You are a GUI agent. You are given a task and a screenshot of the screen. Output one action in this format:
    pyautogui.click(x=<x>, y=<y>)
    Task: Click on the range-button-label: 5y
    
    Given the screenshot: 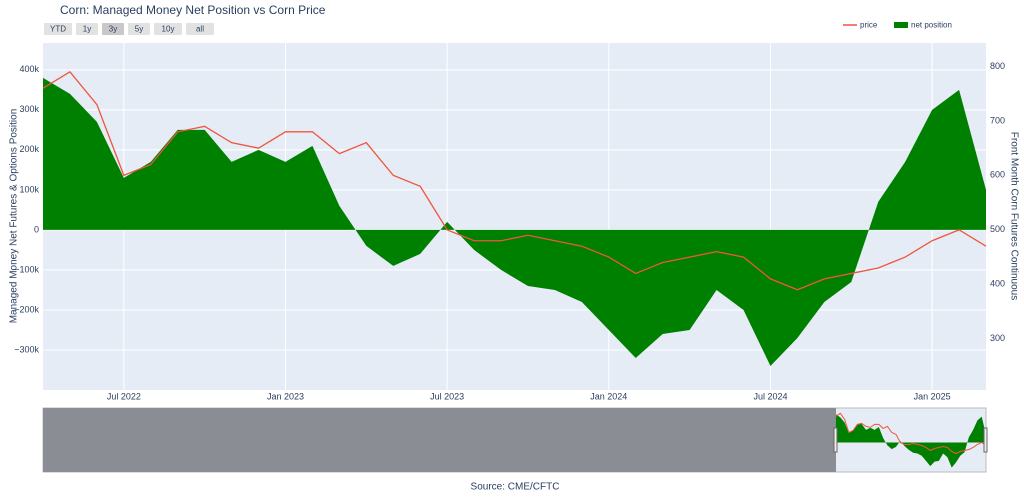 What is the action you would take?
    pyautogui.click(x=139, y=29)
    